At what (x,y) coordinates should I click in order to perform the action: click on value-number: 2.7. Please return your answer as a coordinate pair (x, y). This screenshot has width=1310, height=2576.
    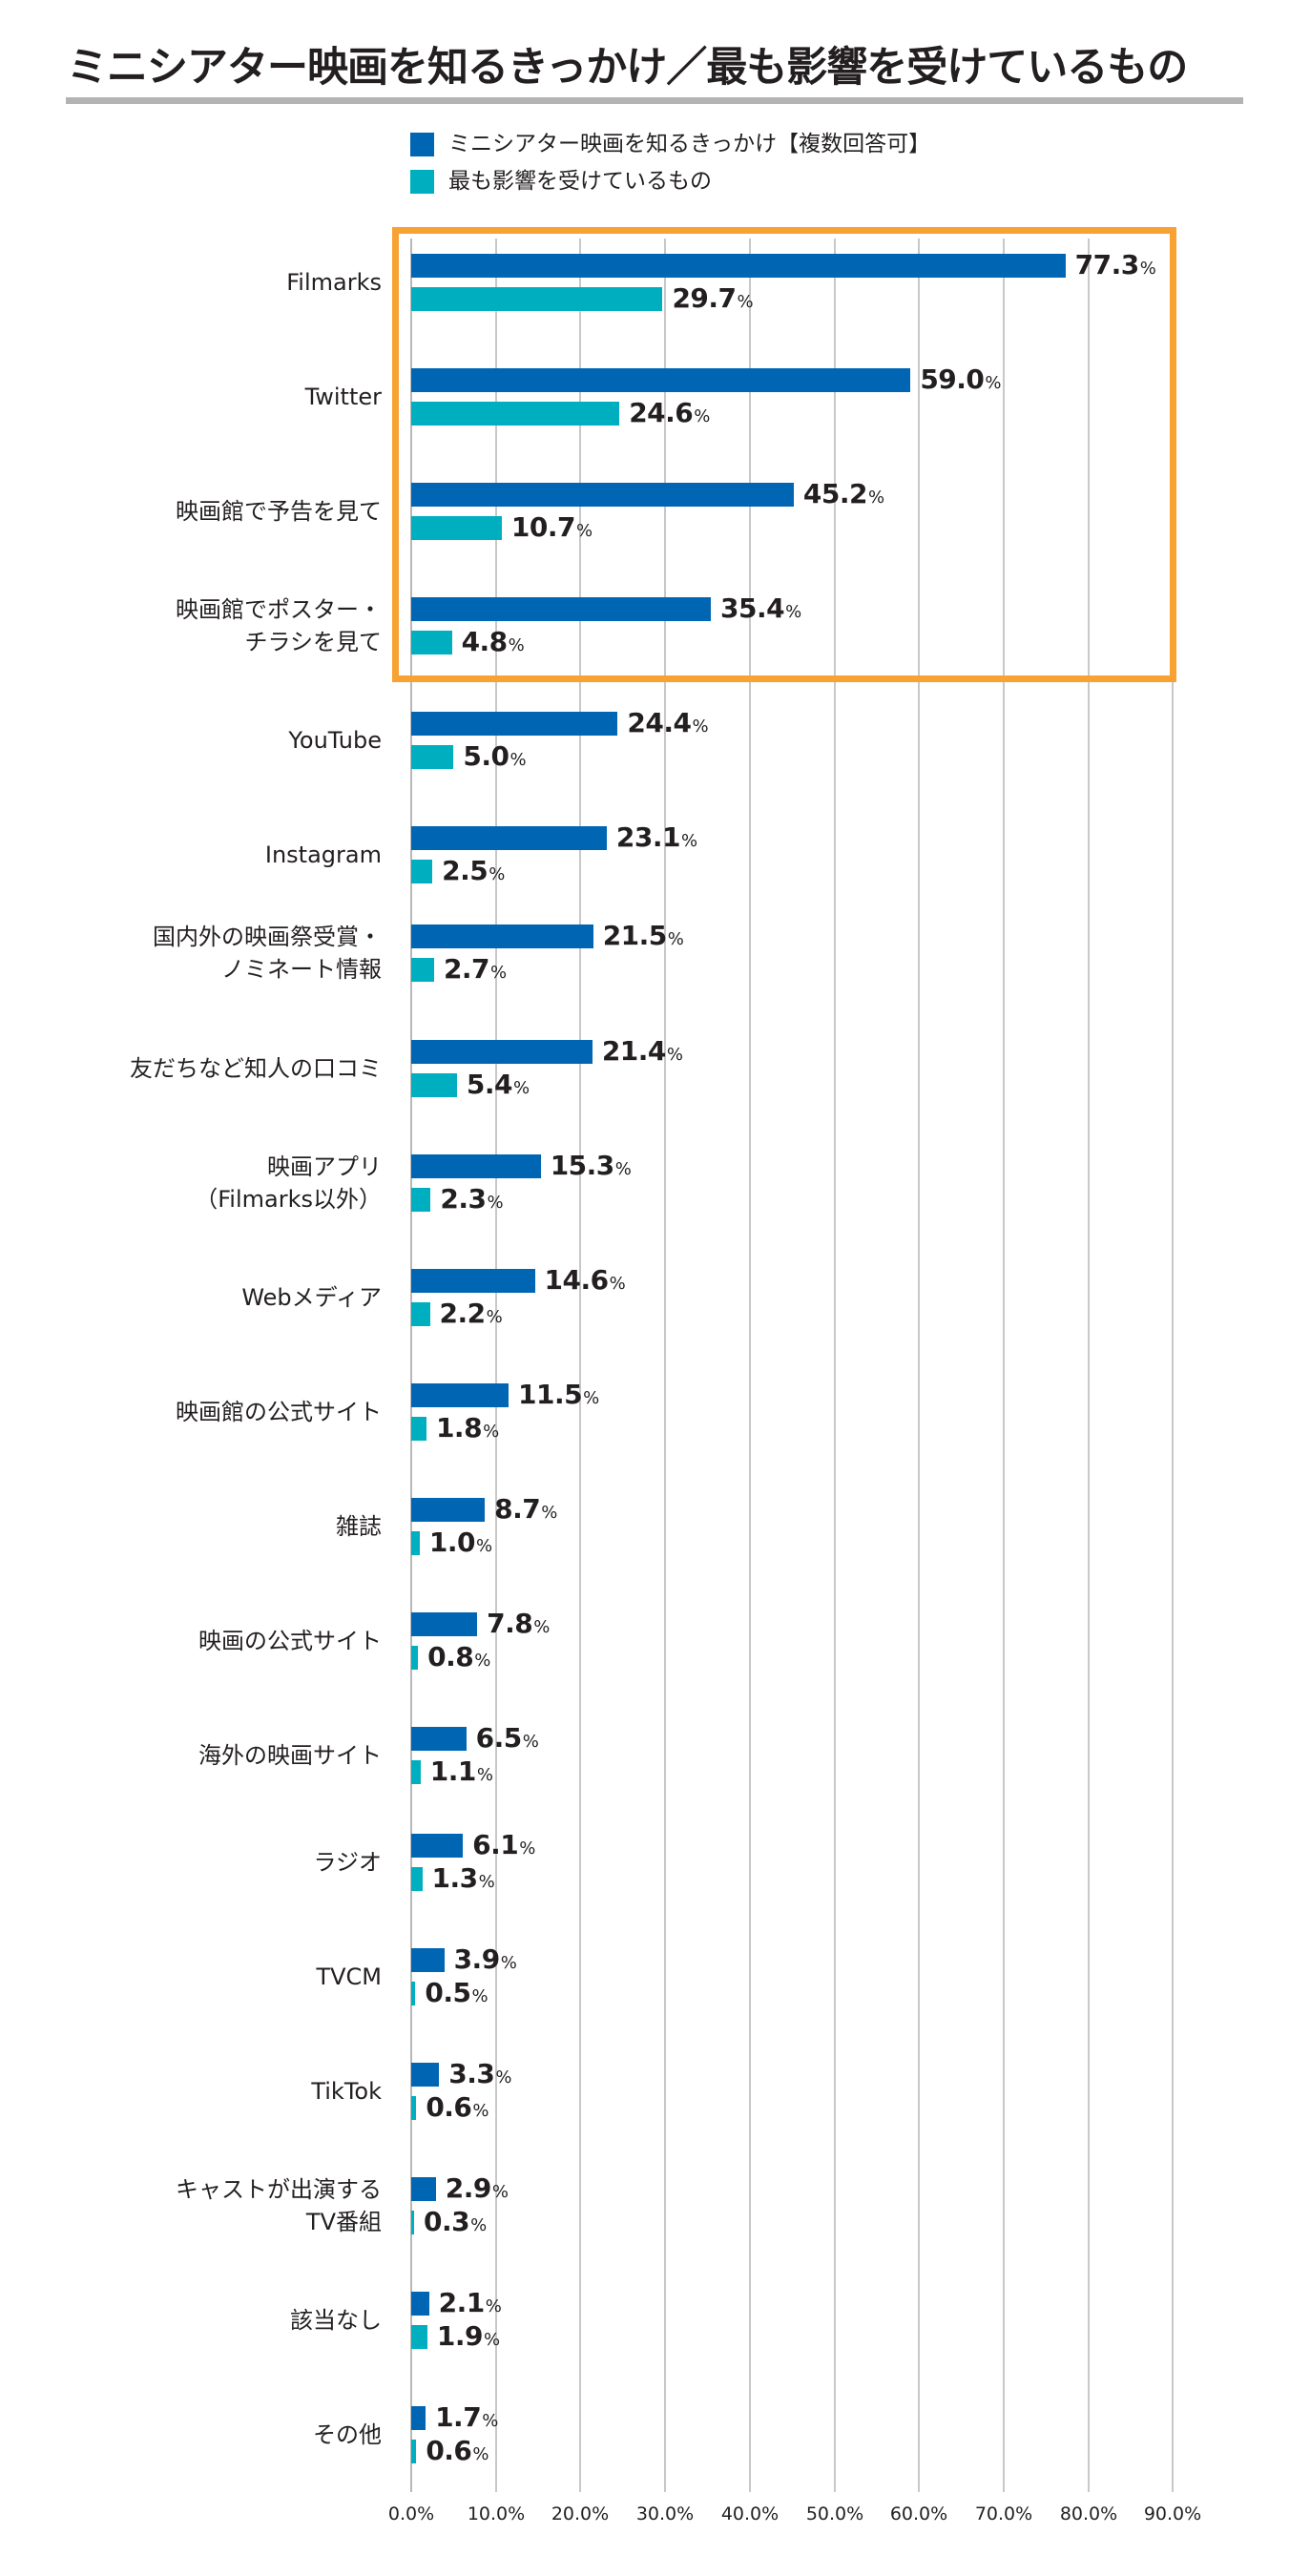
    Looking at the image, I should click on (466, 969).